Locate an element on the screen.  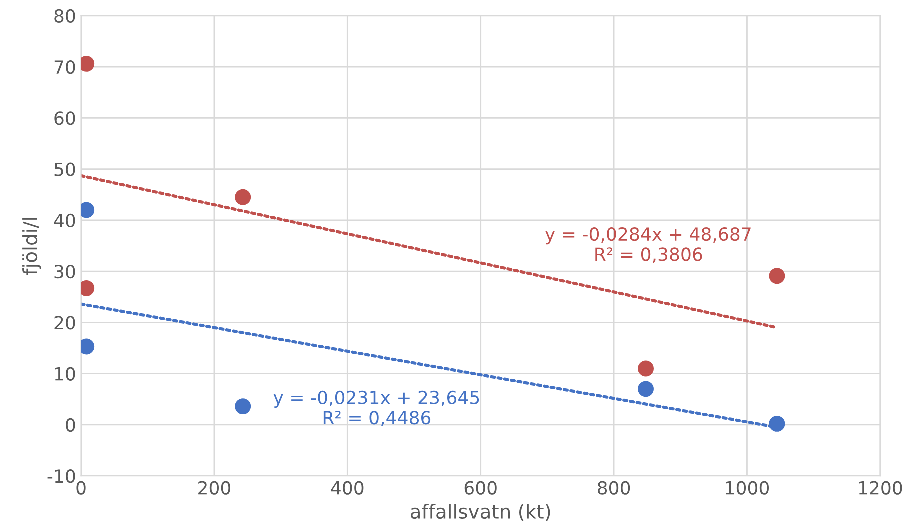
y-tick-label: 20 is located at coordinates (65, 323).